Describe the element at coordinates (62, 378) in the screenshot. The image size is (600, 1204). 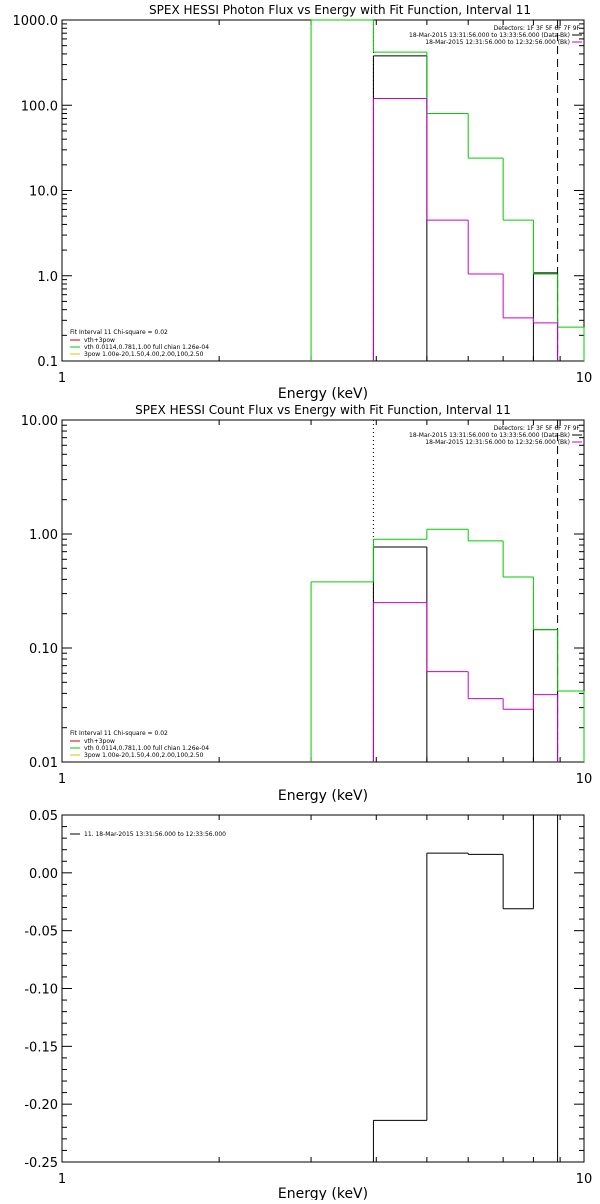
I see `photon-flux-xtick-label: 1` at that location.